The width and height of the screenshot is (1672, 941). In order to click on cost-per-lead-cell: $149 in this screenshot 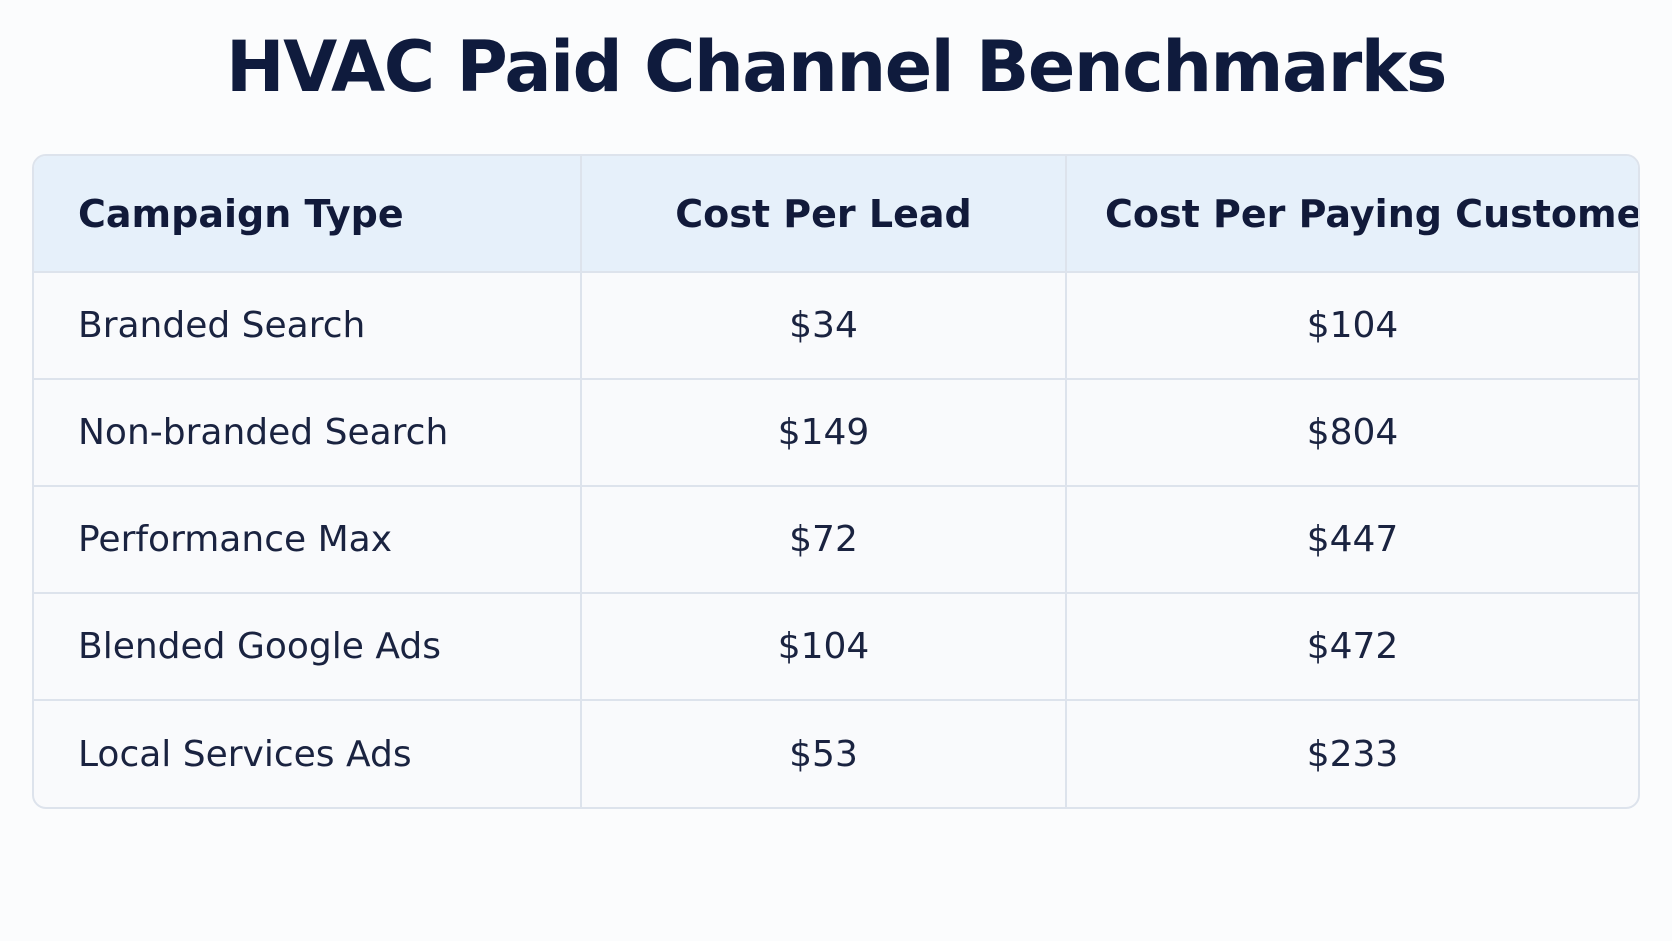, I will do `click(824, 433)`.